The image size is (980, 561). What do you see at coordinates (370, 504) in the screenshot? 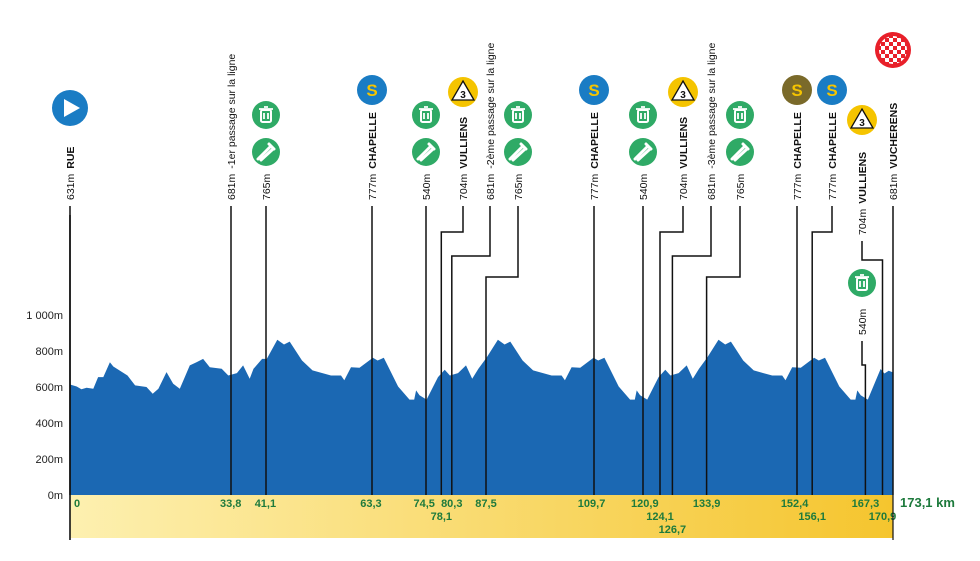
I see `km-label: 63,3` at bounding box center [370, 504].